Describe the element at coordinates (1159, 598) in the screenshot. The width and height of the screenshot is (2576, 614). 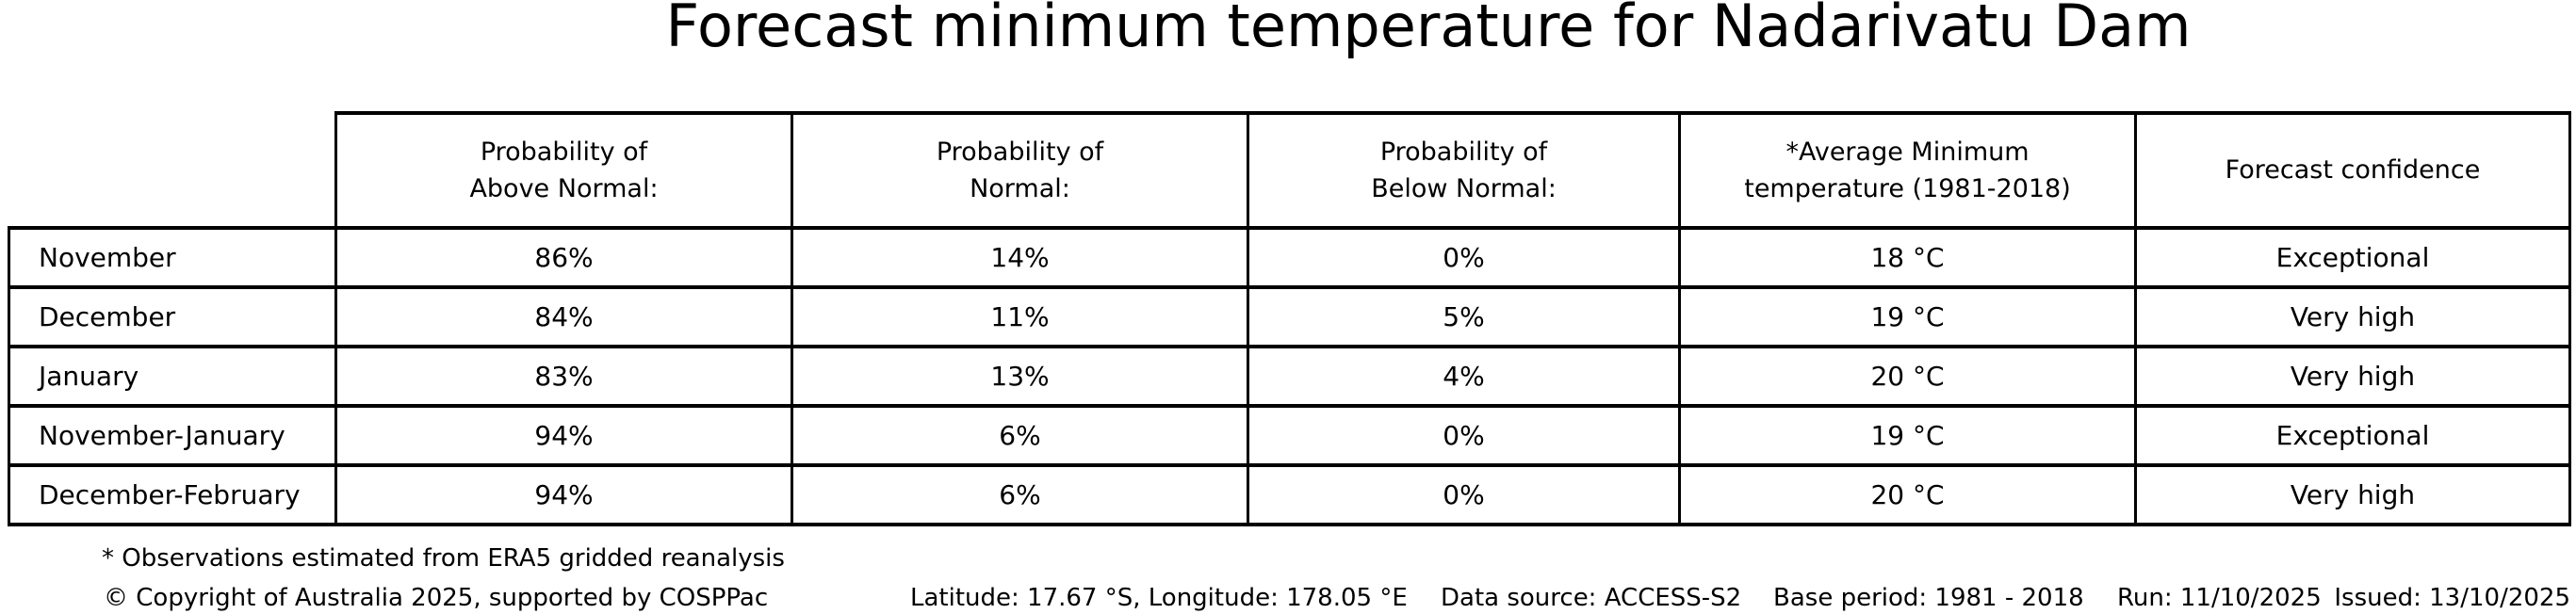
I see `coordinates-text: Latitude: 17.67 °S, Longitude: 178.05 °E` at that location.